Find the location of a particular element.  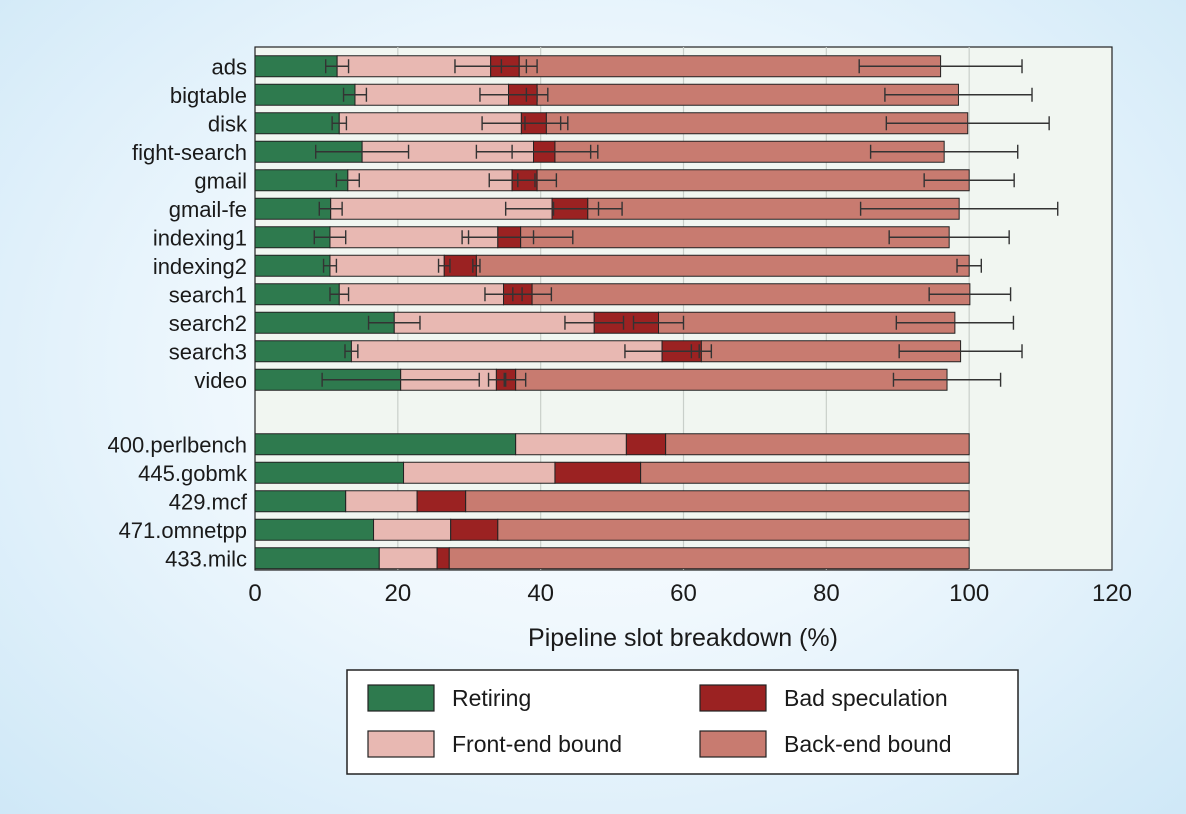

error-bar-bigtable-retiring is located at coordinates (355, 94).